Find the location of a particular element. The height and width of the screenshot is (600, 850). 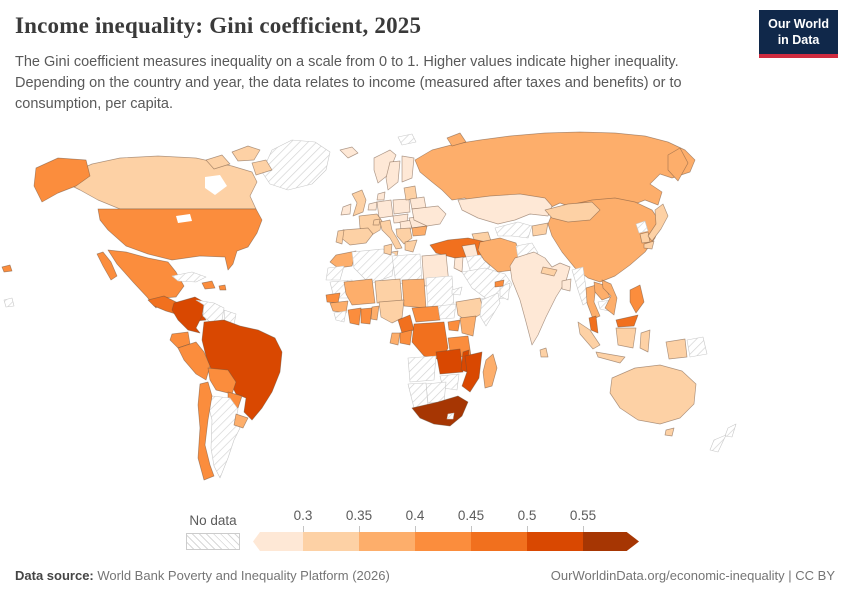

country-peru is located at coordinates (194, 361).